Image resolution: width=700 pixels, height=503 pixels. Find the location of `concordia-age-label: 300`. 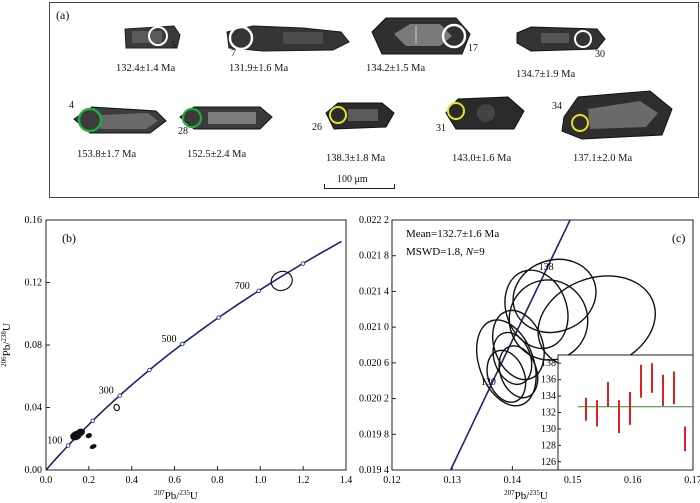

concordia-age-label: 300 is located at coordinates (106, 390).